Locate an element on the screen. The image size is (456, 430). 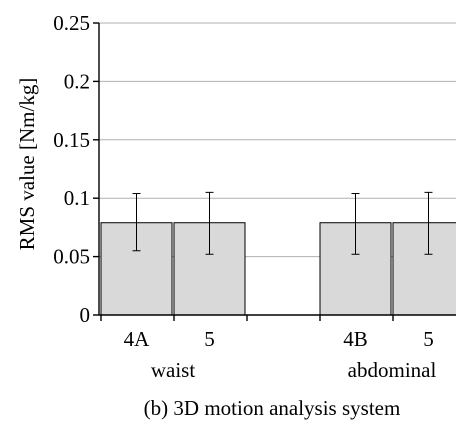
chart-caption: (b) 3D motion analysis system is located at coordinates (272, 408).